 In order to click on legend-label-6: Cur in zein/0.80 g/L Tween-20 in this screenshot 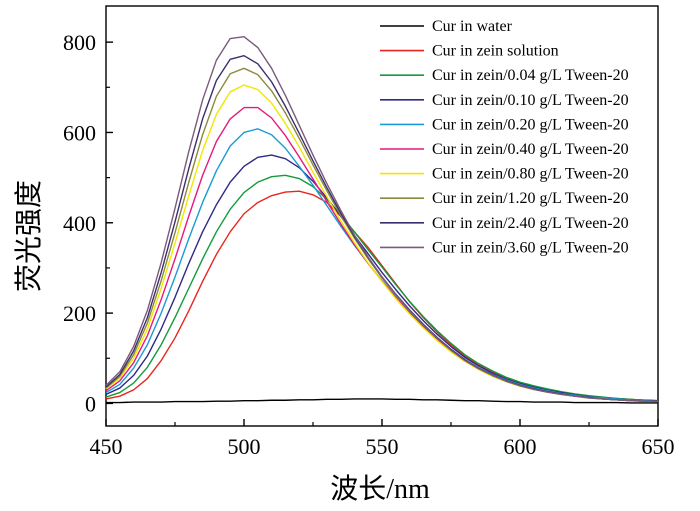, I will do `click(530, 174)`.